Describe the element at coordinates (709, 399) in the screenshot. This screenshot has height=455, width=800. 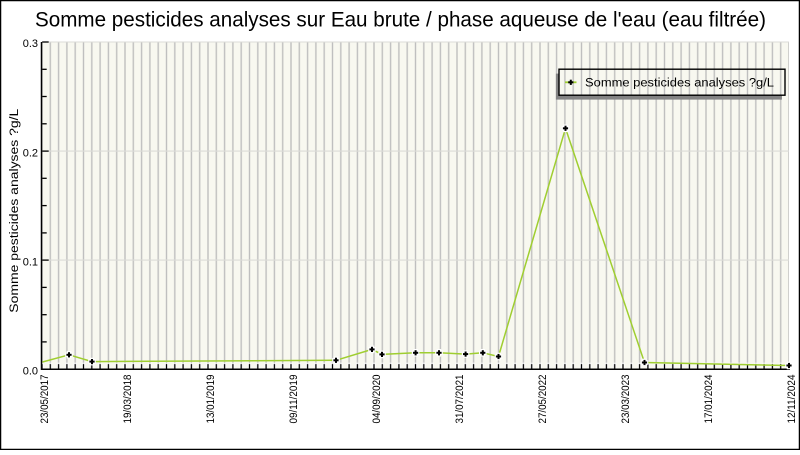
I see `svg-text: 17/01/2024` at that location.